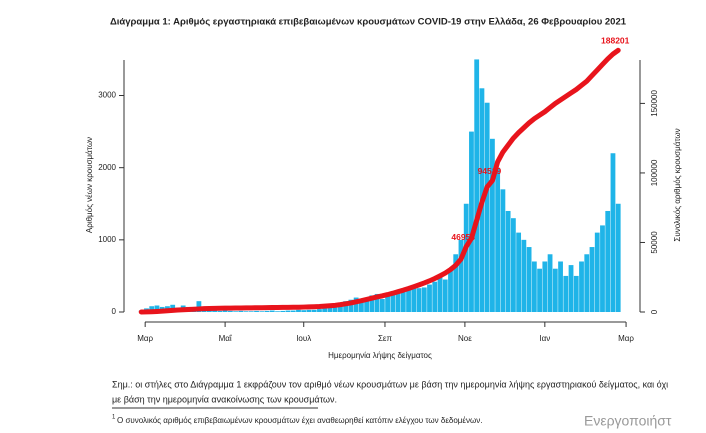 Image resolution: width=706 pixels, height=433 pixels. I want to click on x-axis-label: Ημερομηνία λήψης δείγματος, so click(380, 355).